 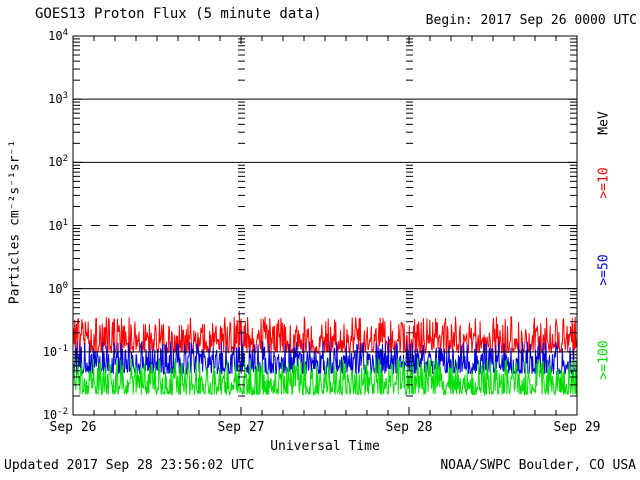 What do you see at coordinates (531, 20) in the screenshot?
I see `begin-time-label: Begin: 2017 Sep 26 0000 UTC` at bounding box center [531, 20].